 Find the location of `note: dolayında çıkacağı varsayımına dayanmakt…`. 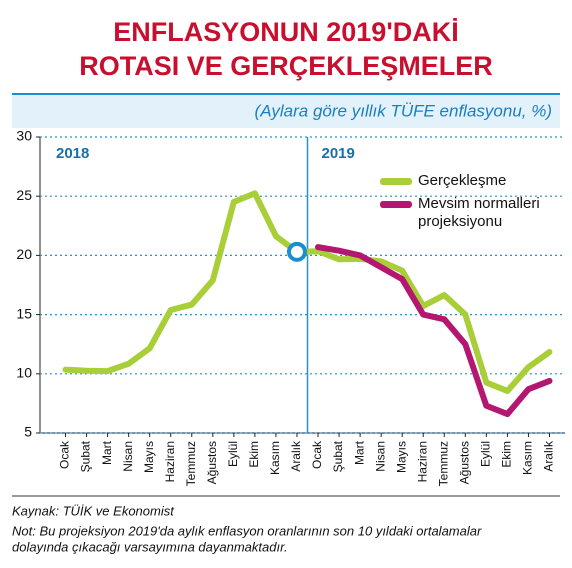

note: dolayında çıkacağı varsayımına dayanmakt… is located at coordinates (150, 546).